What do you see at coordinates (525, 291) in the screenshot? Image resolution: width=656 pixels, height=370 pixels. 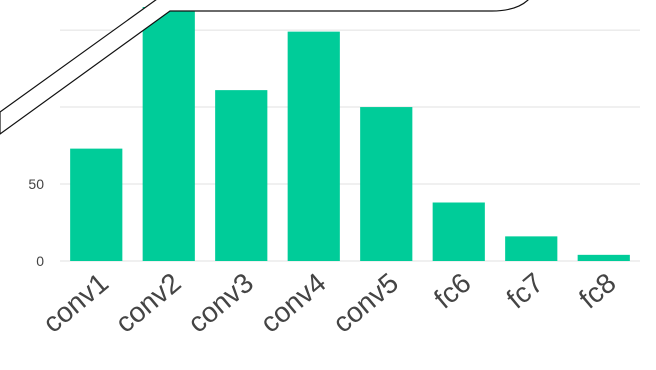 I see `x-tick-label-fc7: fc7` at bounding box center [525, 291].